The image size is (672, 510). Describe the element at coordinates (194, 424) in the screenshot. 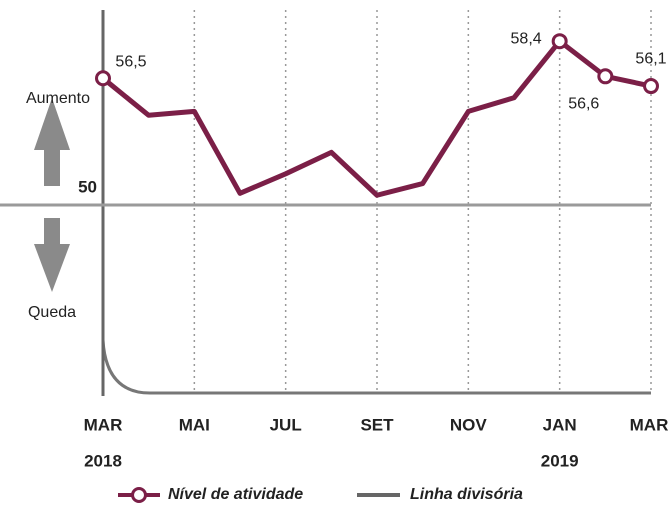

I see `x-tick-label: MAI` at that location.